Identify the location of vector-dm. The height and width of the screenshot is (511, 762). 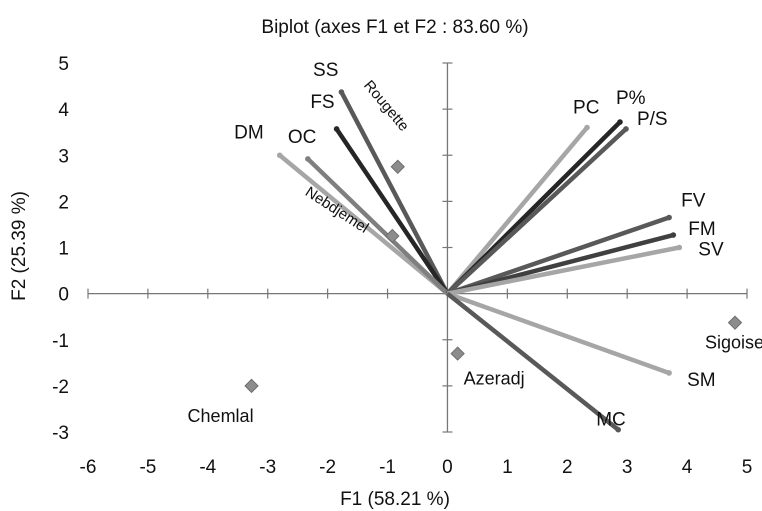
(363, 224).